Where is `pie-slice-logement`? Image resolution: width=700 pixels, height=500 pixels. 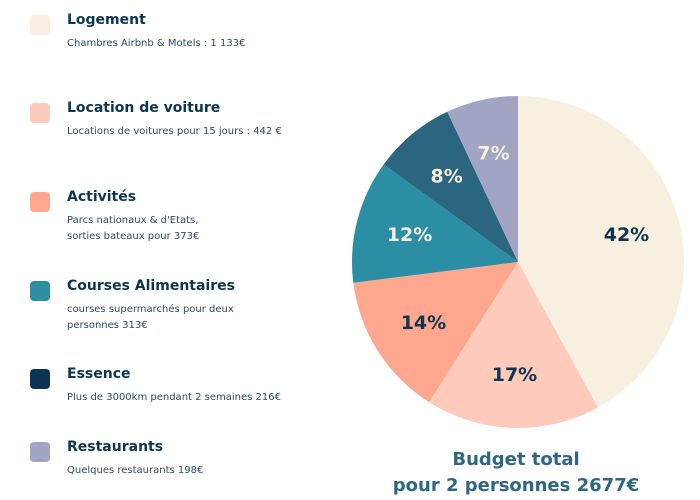
pie-slice-logement is located at coordinates (601, 252).